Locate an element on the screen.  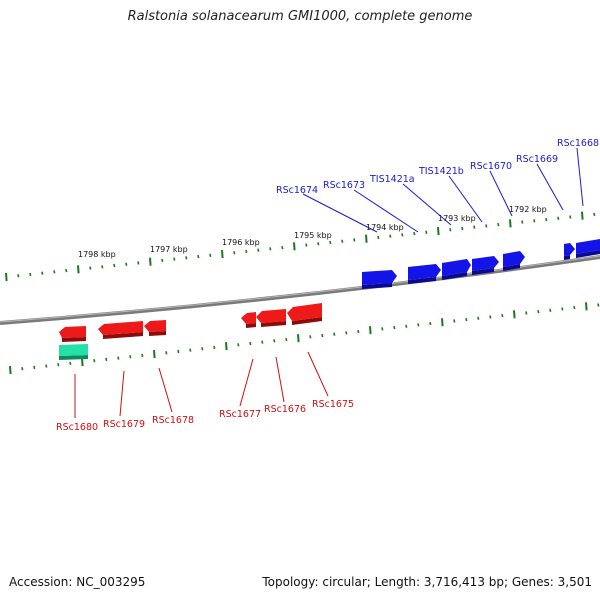
gene-label-rsc1670: RSc1670 is located at coordinates (491, 166).